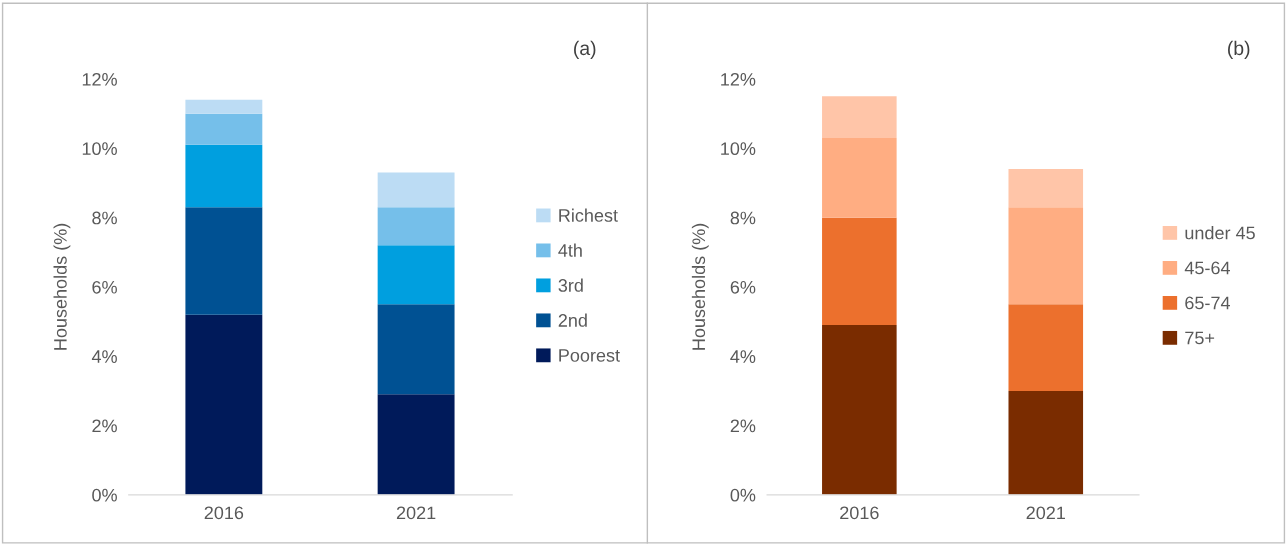  What do you see at coordinates (1239, 49) in the screenshot?
I see `text: (b)` at bounding box center [1239, 49].